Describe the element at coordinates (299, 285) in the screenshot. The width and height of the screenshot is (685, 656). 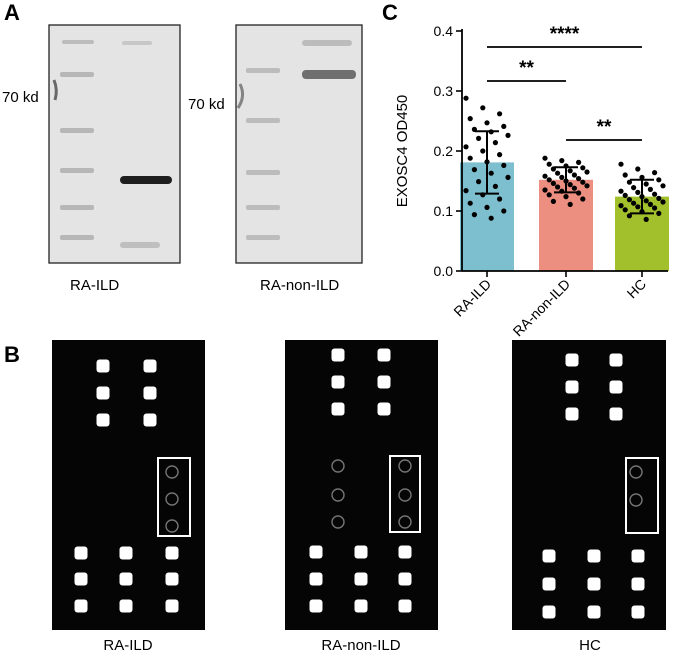
I see `blot-ra-non-ild-label: RA-non-ILD` at that location.